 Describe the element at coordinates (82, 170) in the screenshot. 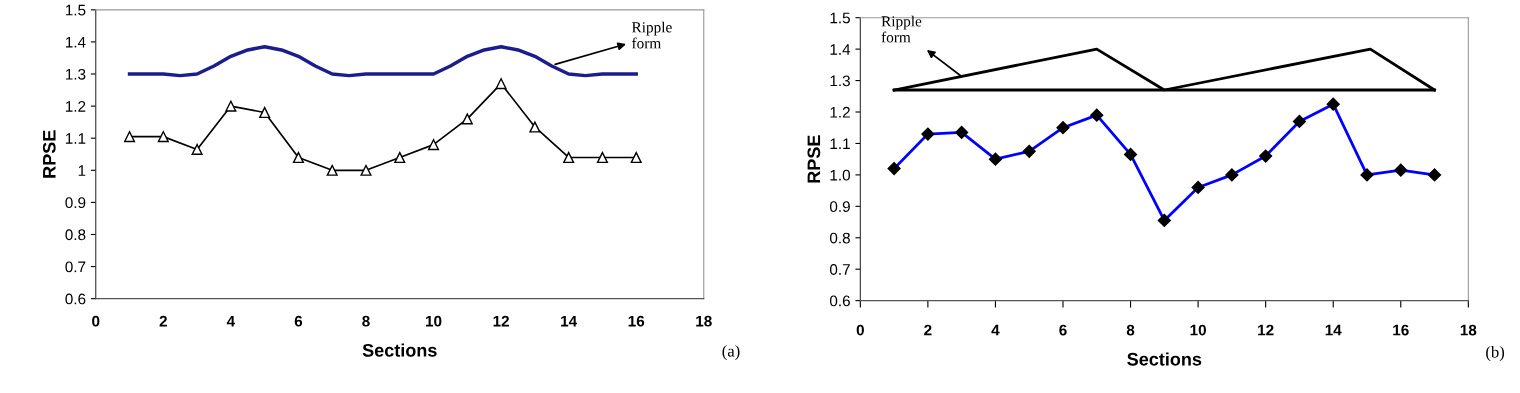

I see `y-tick-label: 1` at that location.